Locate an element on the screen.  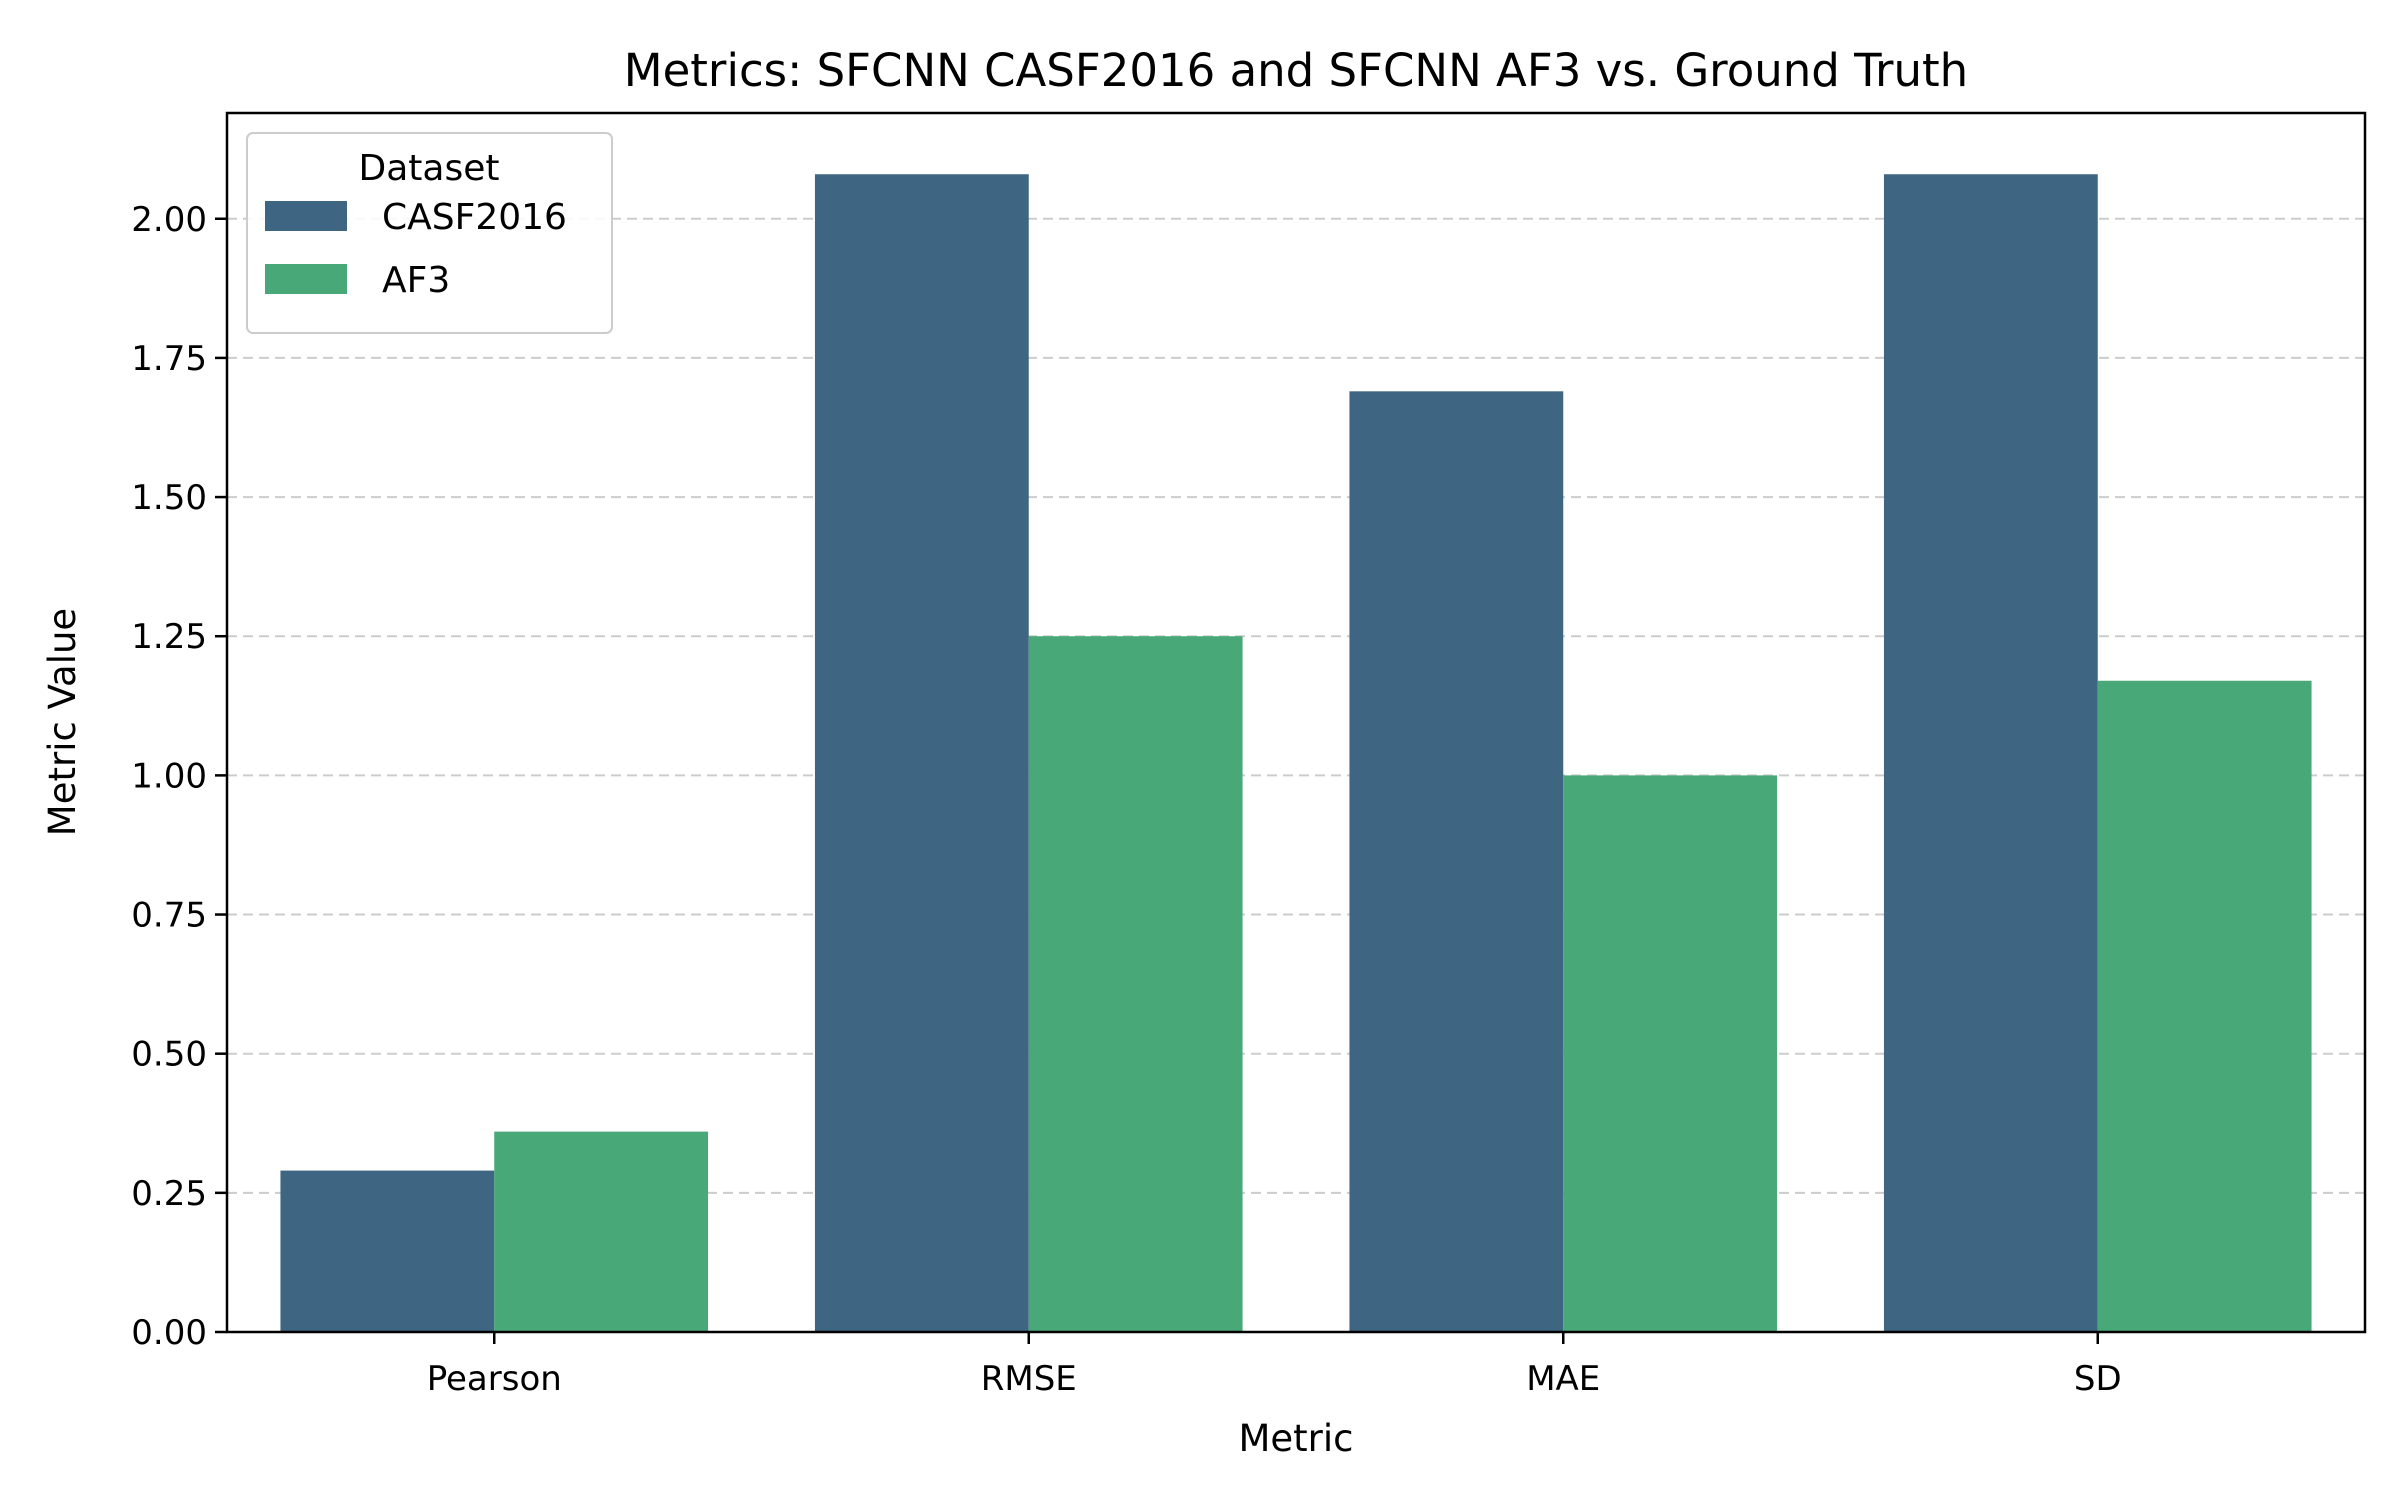
y-axis: 0.00 0.25 0.50 0.75 1.00 1.25 1.50 1.75 2.00 is located at coordinates (179, 776).